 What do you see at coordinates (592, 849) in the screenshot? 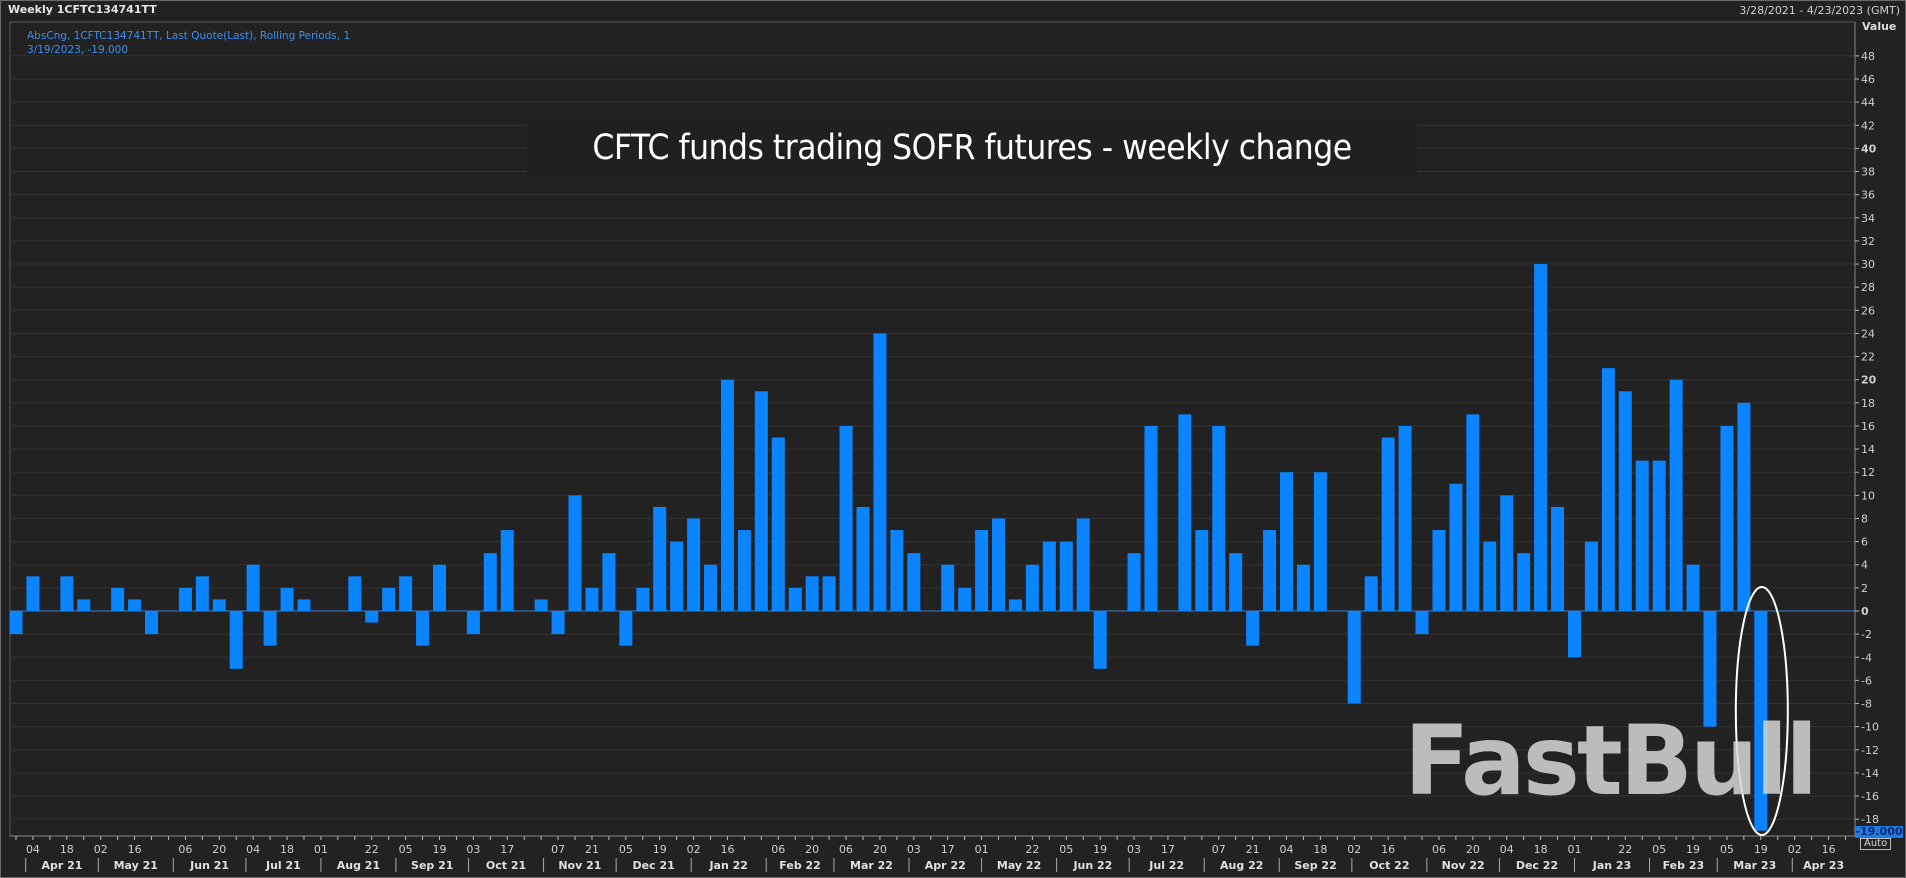
I see `x-tick-label: 21` at bounding box center [592, 849].